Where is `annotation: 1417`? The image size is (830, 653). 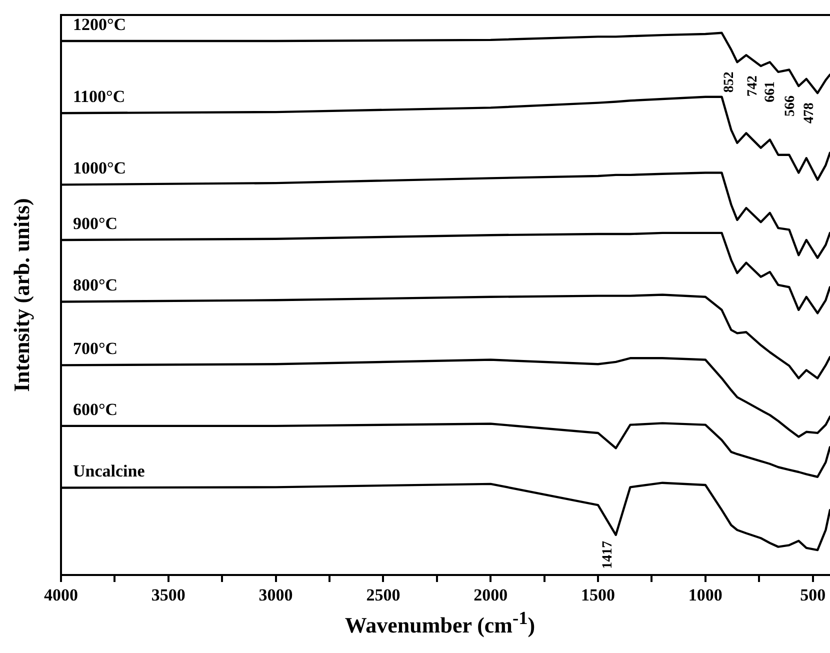
annotation: 1417 is located at coordinates (608, 554).